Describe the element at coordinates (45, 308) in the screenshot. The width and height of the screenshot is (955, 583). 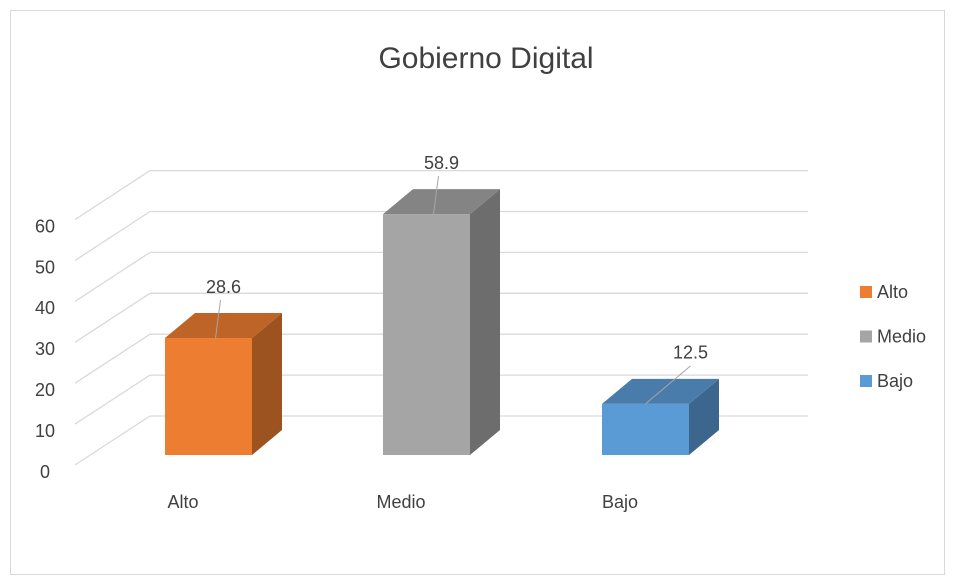
I see `y-tick-label: 40` at that location.